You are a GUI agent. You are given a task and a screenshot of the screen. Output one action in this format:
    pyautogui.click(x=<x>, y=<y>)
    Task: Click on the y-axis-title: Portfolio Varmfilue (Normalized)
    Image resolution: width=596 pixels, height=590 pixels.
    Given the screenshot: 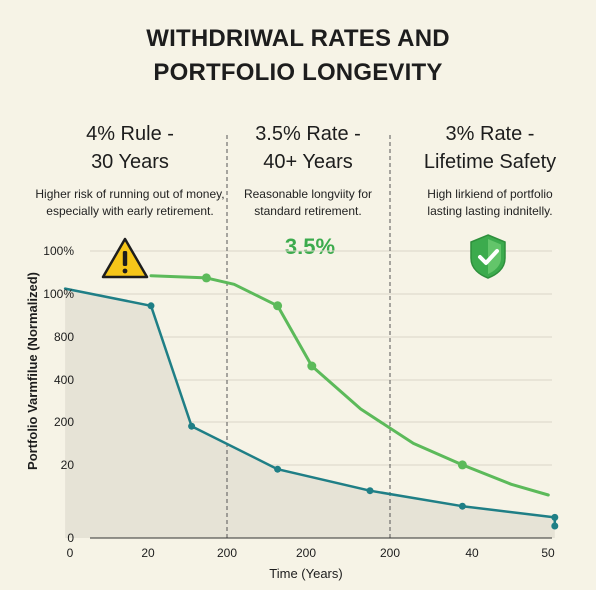 What is the action you would take?
    pyautogui.click(x=32, y=371)
    